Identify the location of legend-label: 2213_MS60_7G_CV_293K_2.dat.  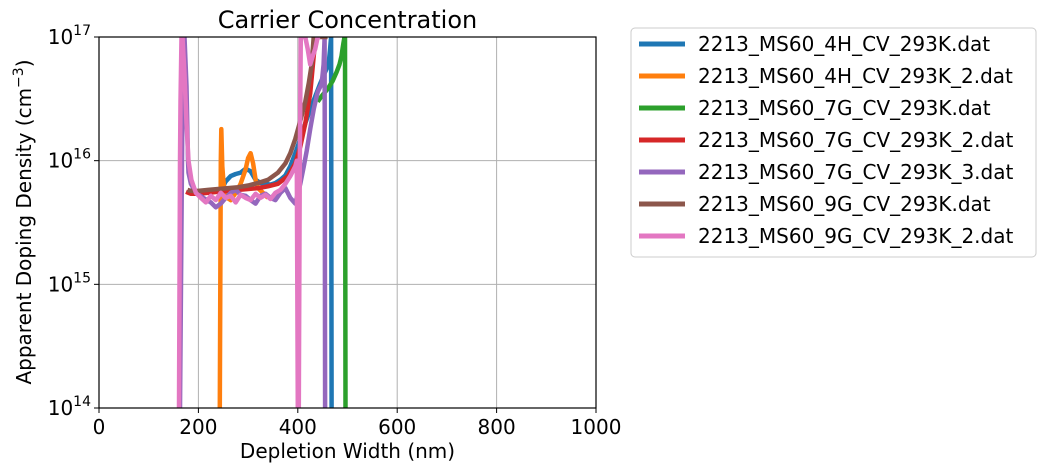
(855, 140).